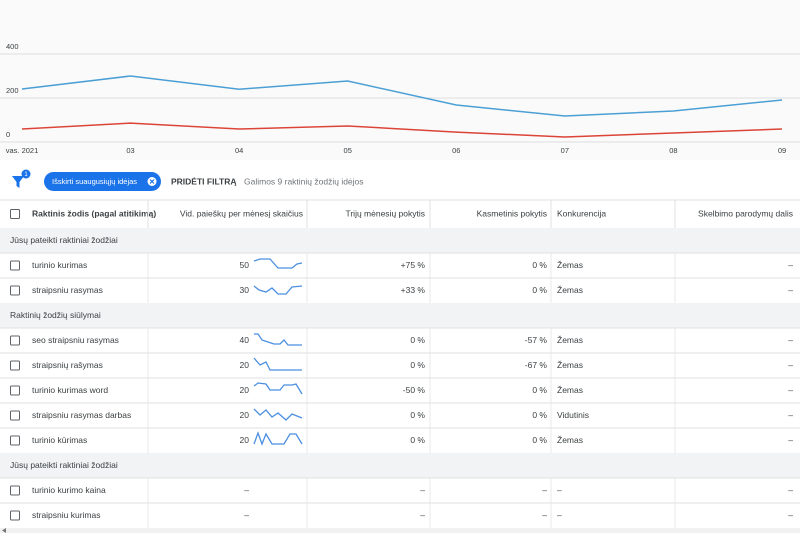 The width and height of the screenshot is (800, 533). Describe the element at coordinates (94, 181) in the screenshot. I see `chip-label: Išskirti suaugusiųjų idėjas` at that location.